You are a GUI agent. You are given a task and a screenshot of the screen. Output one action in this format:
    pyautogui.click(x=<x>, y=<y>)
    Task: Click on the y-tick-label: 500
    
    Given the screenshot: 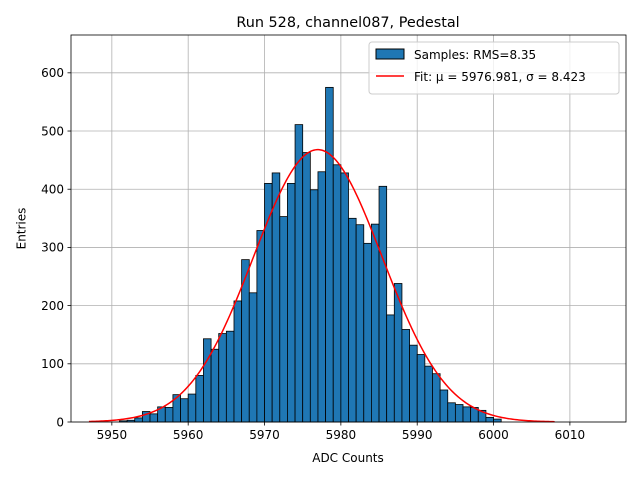 What is the action you would take?
    pyautogui.click(x=52, y=131)
    